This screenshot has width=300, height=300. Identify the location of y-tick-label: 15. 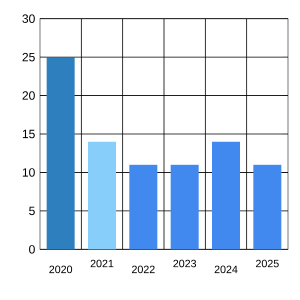
(28, 134).